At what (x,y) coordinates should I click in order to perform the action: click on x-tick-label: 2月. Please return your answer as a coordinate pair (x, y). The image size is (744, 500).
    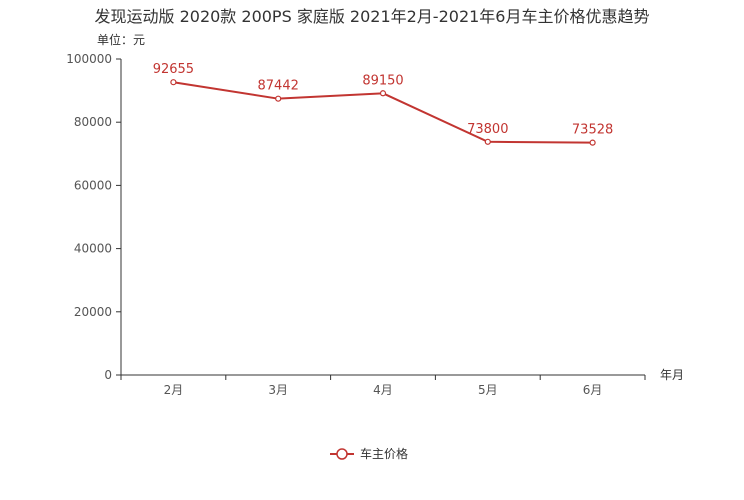
    Looking at the image, I should click on (174, 390).